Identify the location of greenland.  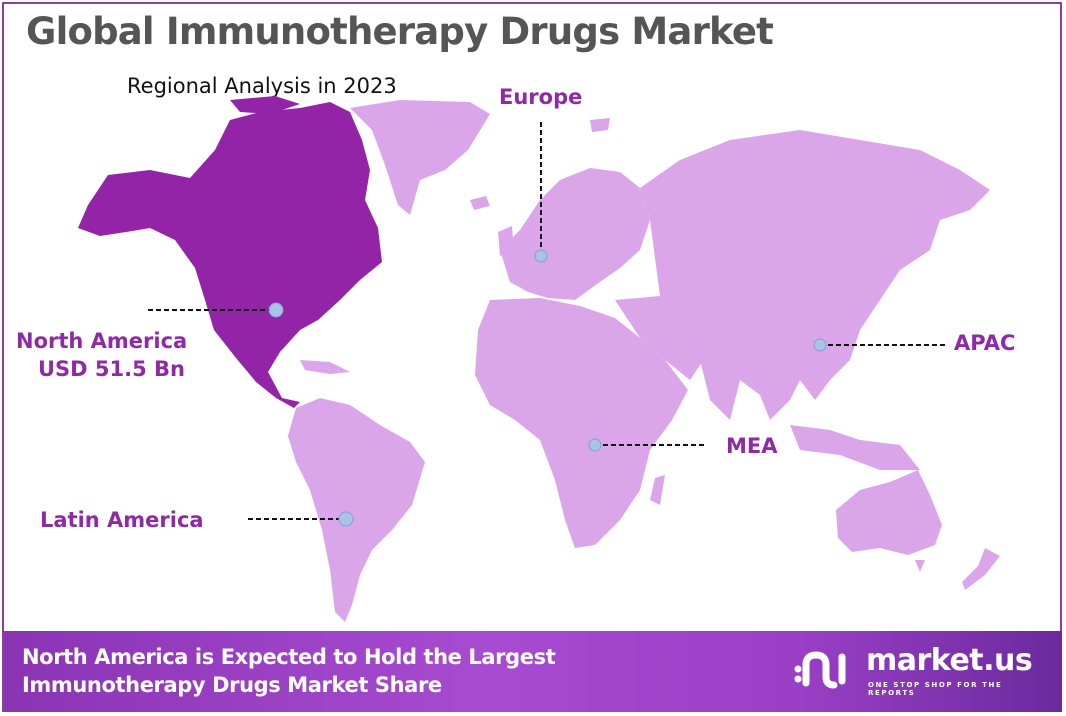
(420, 157).